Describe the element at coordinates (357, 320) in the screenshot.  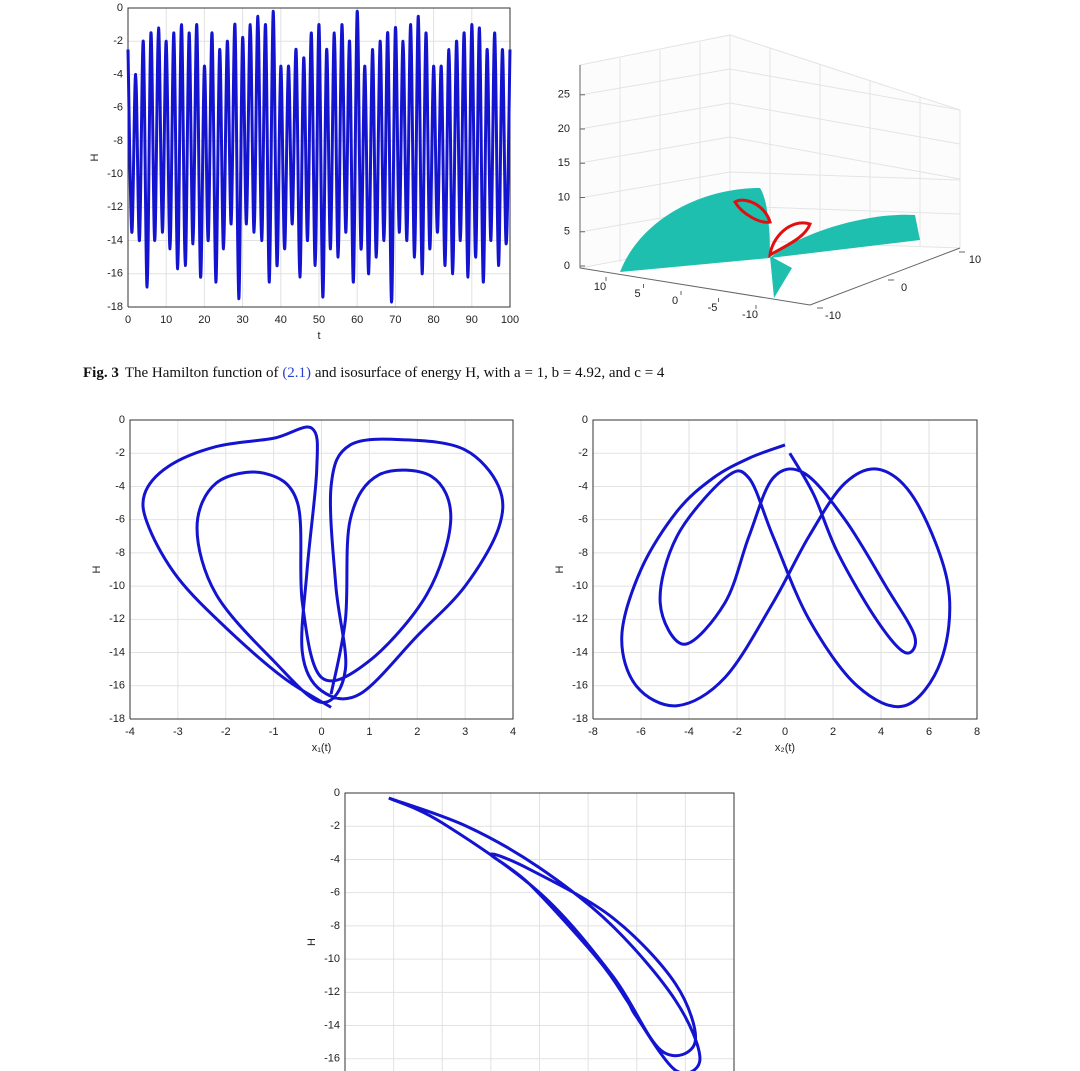
I see `x-tick-label: 60` at that location.